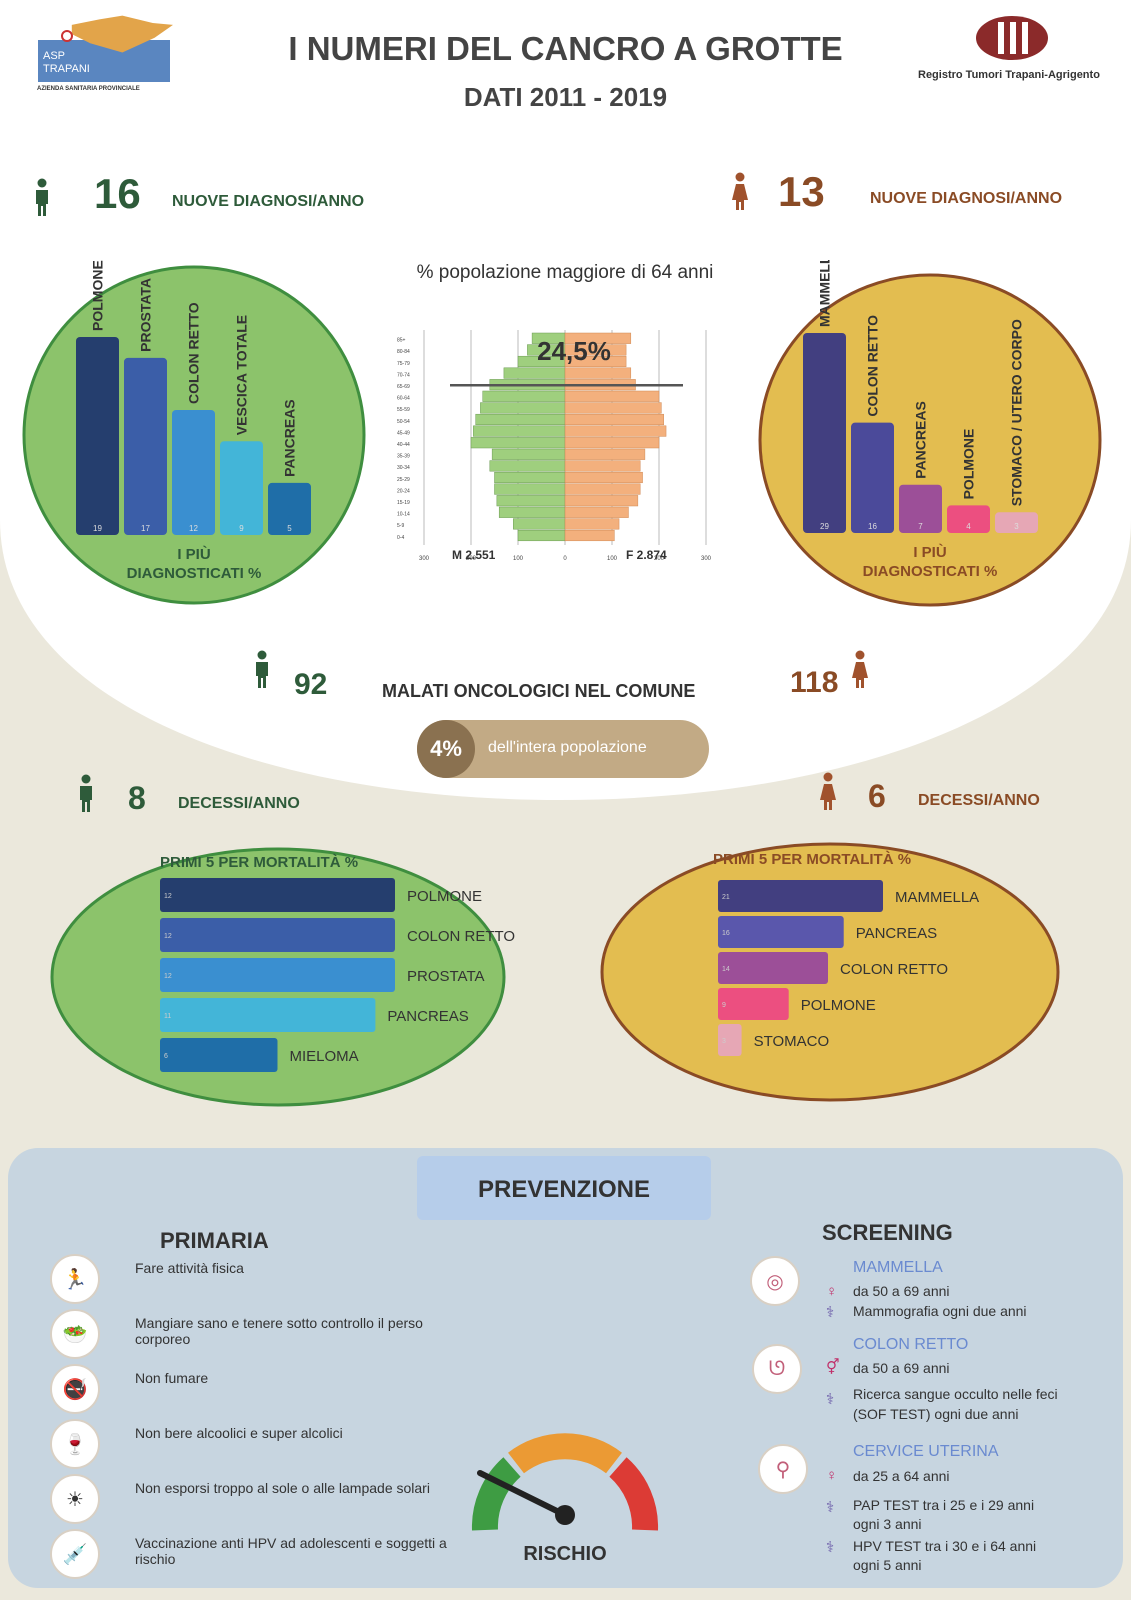 The image size is (1131, 1600). Describe the element at coordinates (403, 433) in the screenshot. I see `age-label-8: 45-49` at that location.